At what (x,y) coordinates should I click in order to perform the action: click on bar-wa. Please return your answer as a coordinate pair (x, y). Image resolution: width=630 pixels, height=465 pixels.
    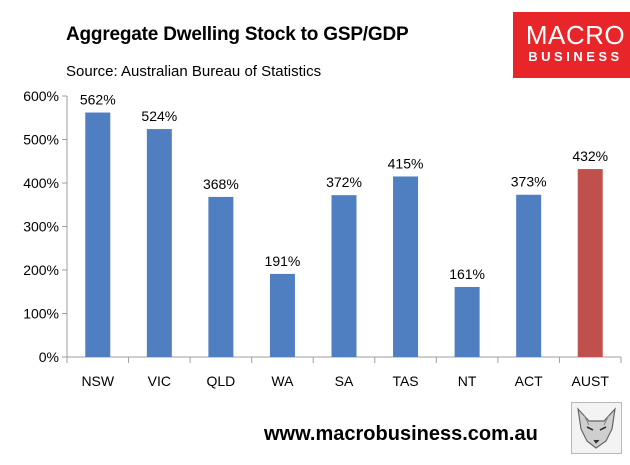
    Looking at the image, I should click on (282, 315).